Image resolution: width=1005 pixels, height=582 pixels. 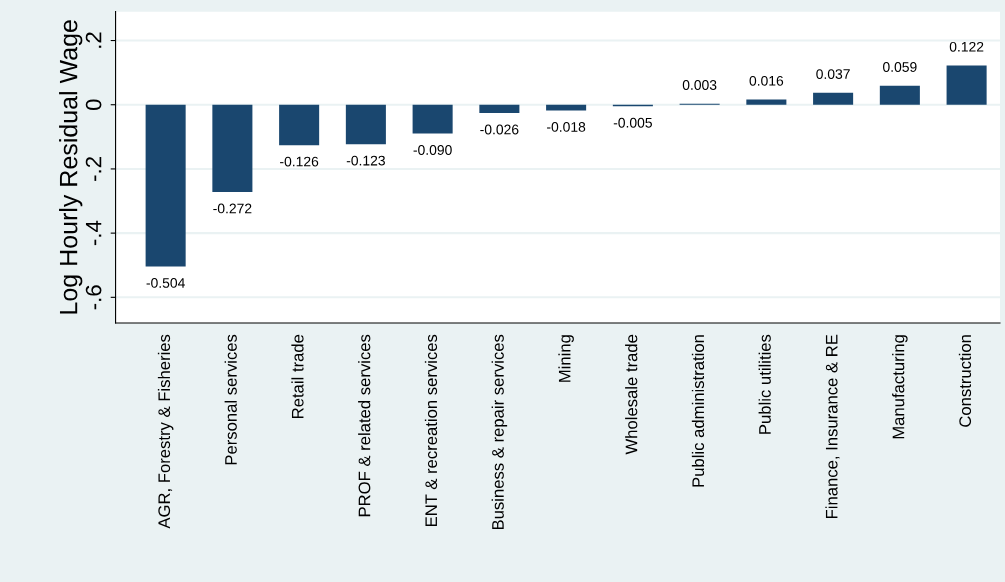 What do you see at coordinates (632, 122) in the screenshot?
I see `data-label: -0.005` at bounding box center [632, 122].